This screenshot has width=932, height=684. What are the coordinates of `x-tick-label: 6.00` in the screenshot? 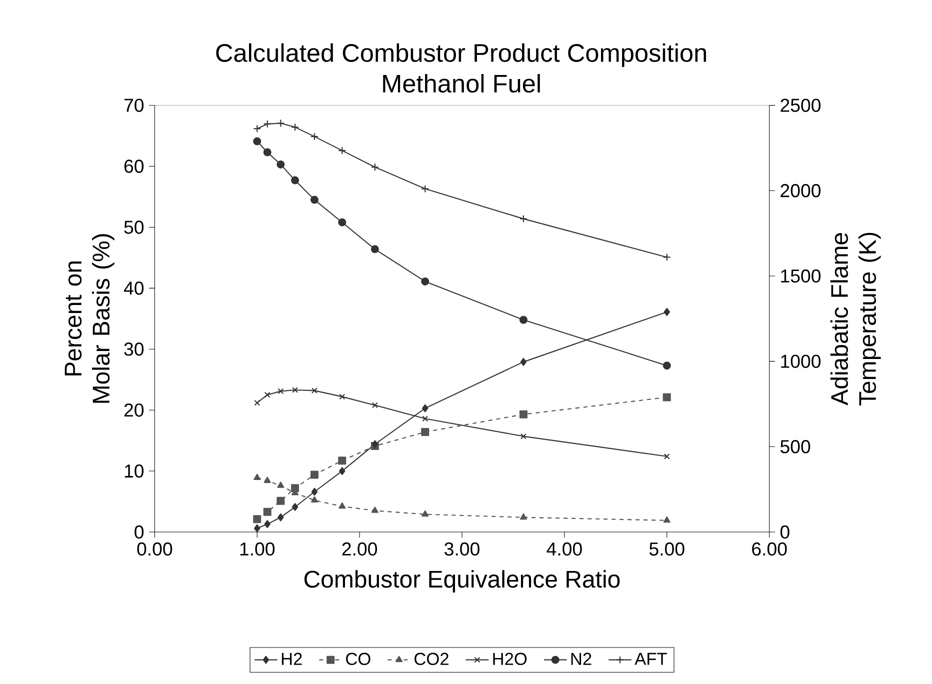 It's located at (769, 549).